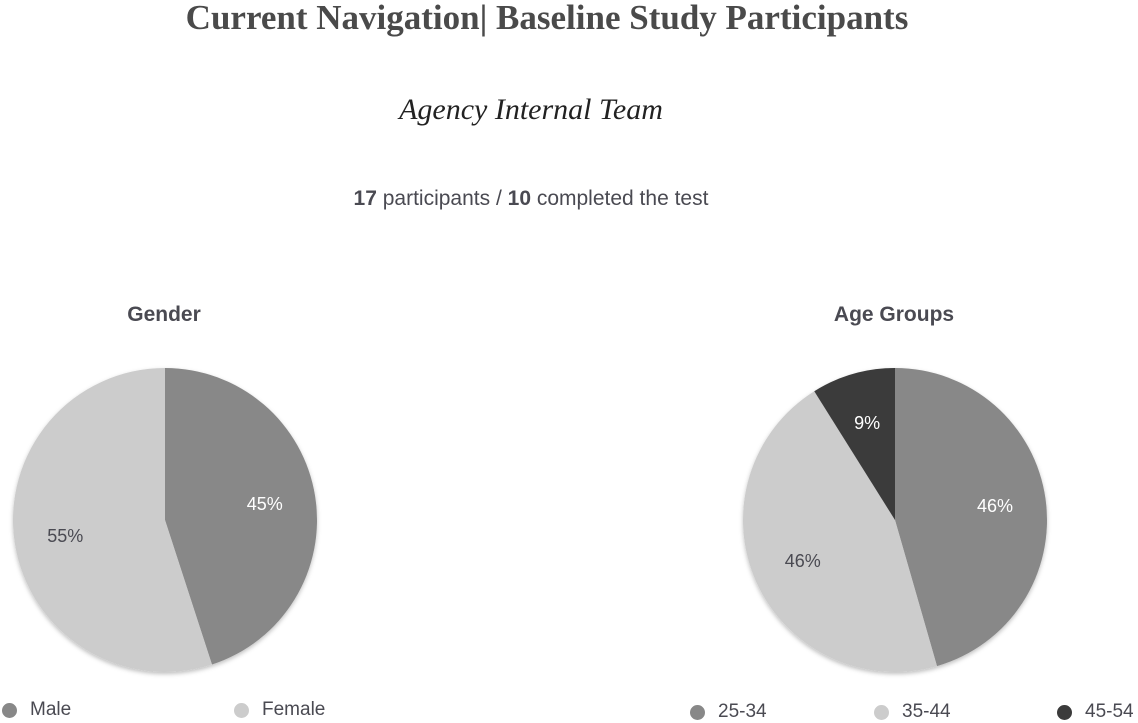  Describe the element at coordinates (51, 709) in the screenshot. I see `gender-legend-label-male: Male` at that location.